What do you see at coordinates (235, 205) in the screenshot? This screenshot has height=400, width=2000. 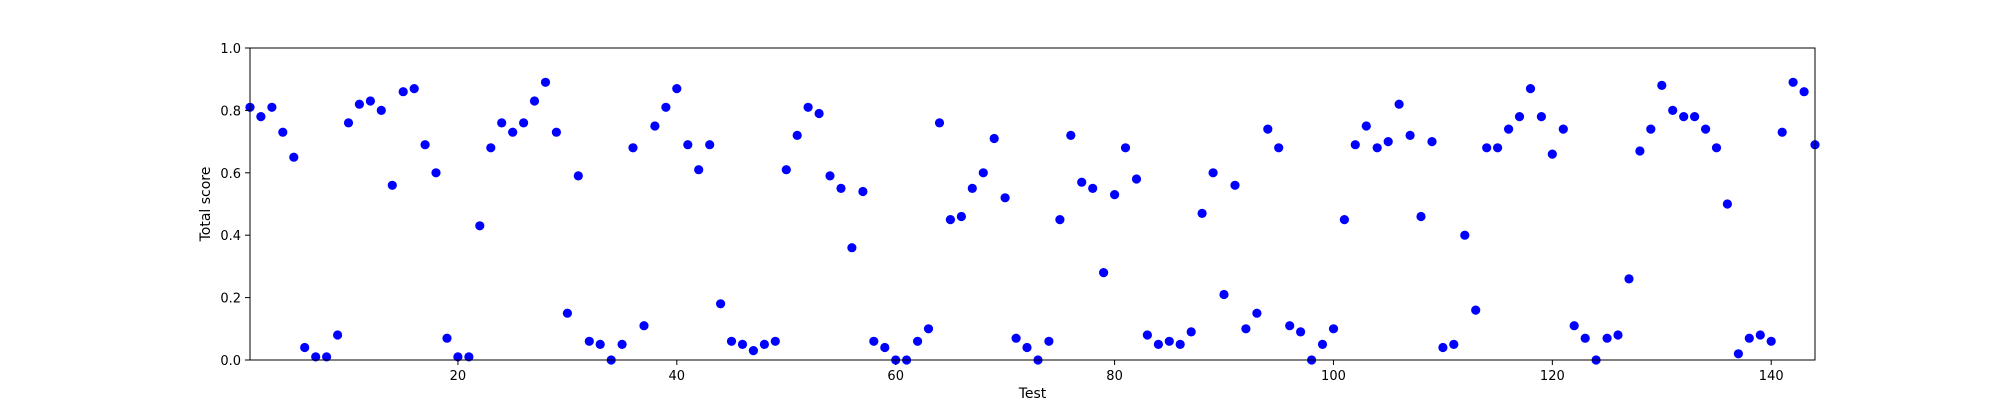 I see `y-axis-ticks: 0.0 0.2 0.4 0.6 0.8 1.0` at bounding box center [235, 205].